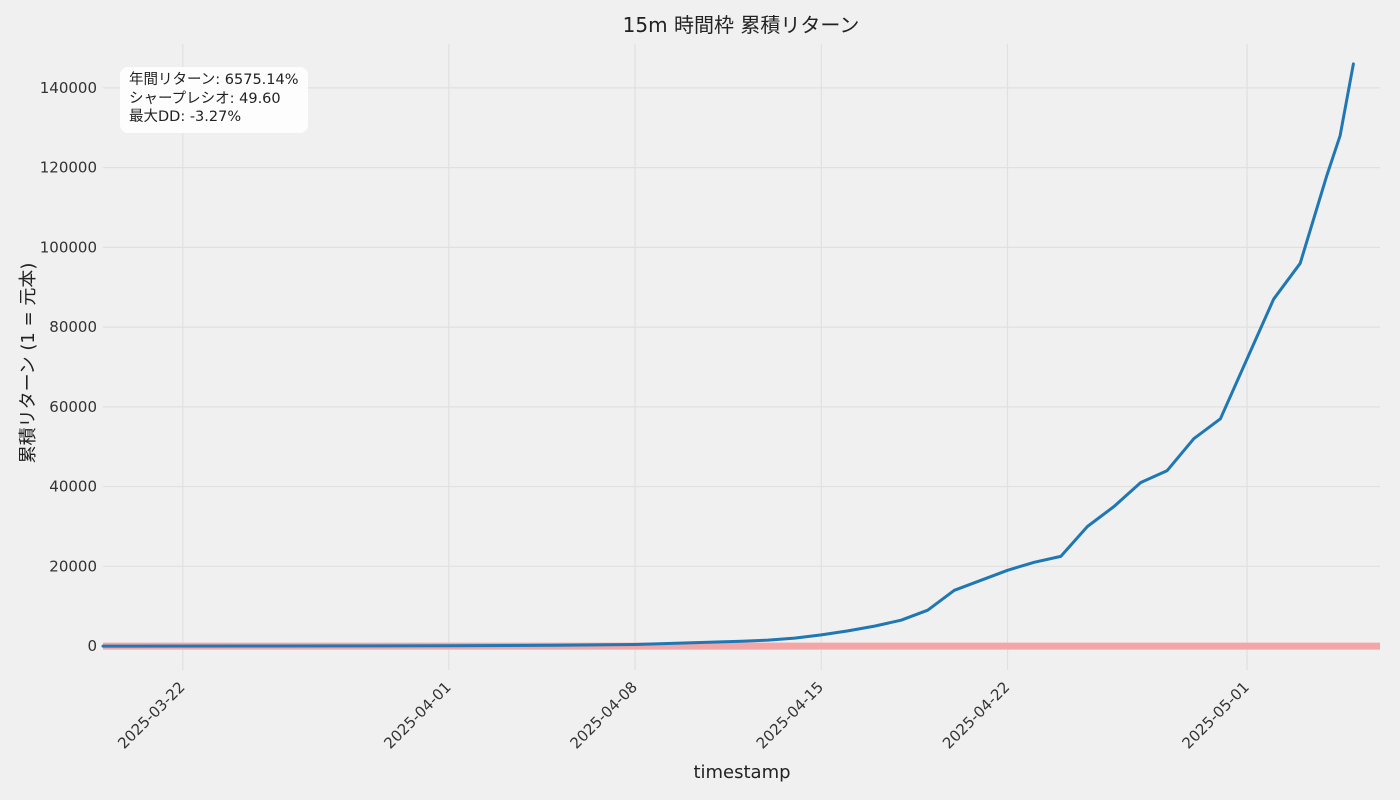 The height and width of the screenshot is (800, 1400). Describe the element at coordinates (205, 98) in the screenshot. I see `sharpe-ratio-stat: シャープレシオ: 49.60` at that location.